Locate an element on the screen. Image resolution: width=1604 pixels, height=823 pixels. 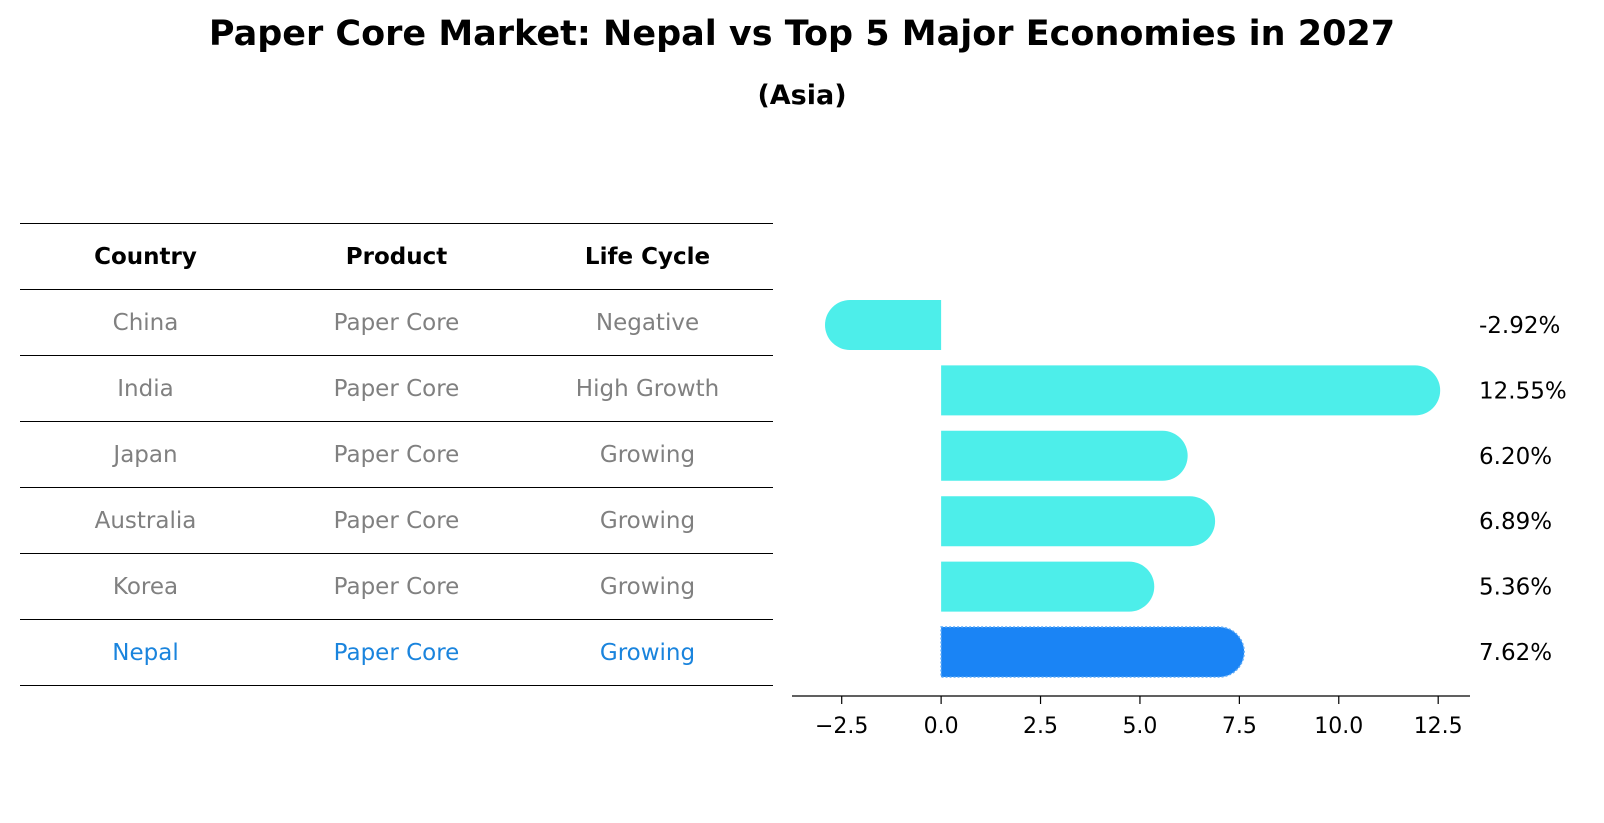
bar-china is located at coordinates (883, 325).